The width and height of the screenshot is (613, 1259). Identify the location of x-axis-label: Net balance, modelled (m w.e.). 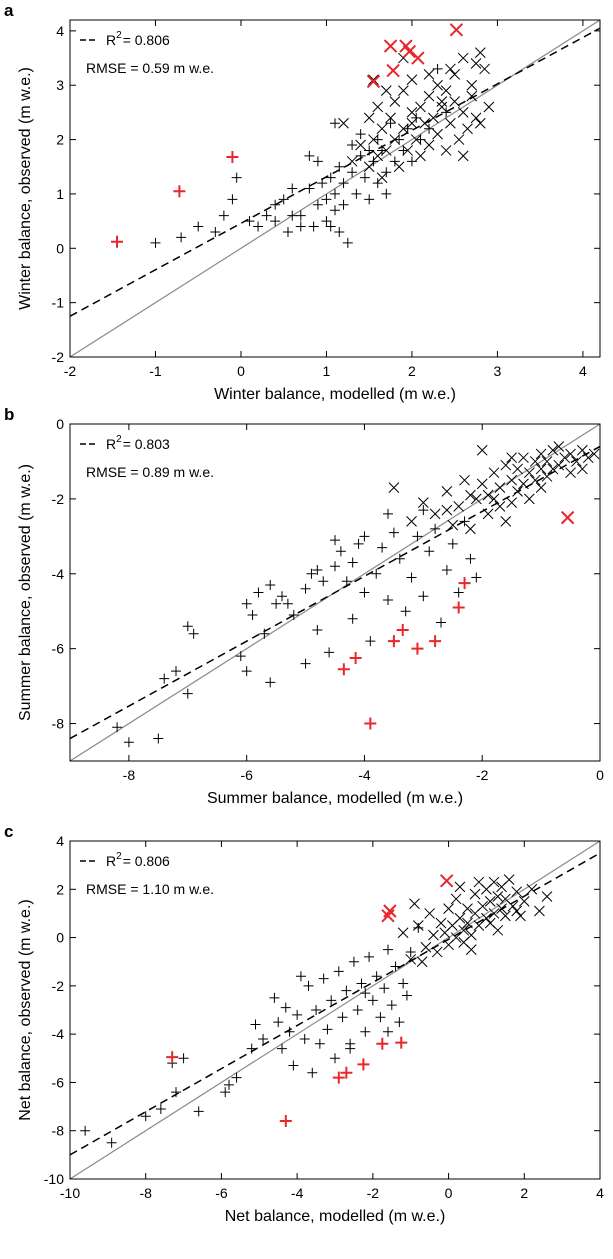
(335, 1216).